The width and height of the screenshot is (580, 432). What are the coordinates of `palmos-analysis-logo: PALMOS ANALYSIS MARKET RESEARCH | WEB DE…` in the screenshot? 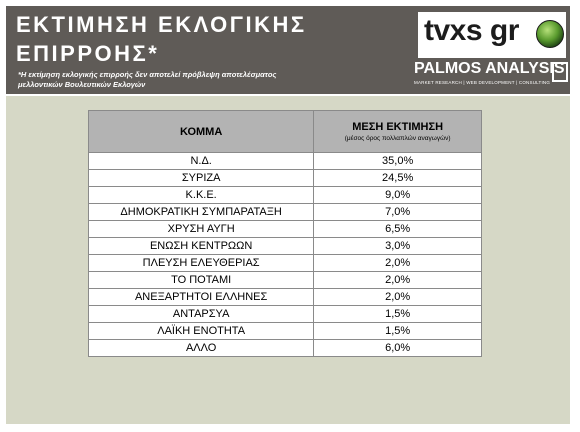 It's located at (492, 75).